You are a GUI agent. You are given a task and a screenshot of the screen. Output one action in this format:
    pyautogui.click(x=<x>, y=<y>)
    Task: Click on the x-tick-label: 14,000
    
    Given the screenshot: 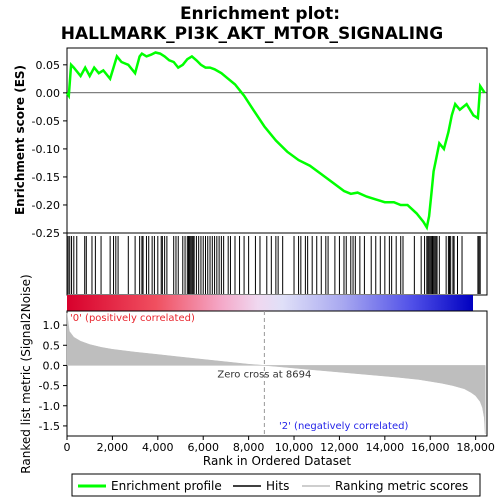 What is the action you would take?
    pyautogui.click(x=385, y=447)
    